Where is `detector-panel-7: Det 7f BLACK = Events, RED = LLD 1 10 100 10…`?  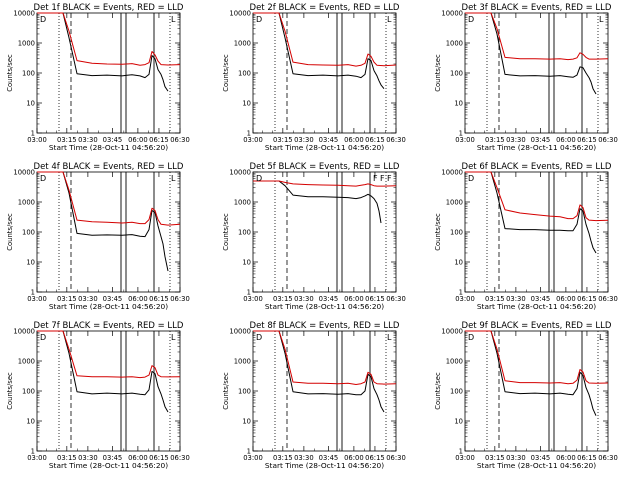 detector-panel-7: Det 7f BLACK = Events, RED = LLD 1 10 100 10… is located at coordinates (98, 395).